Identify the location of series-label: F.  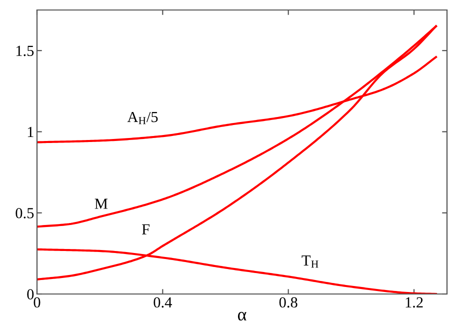
(146, 229).